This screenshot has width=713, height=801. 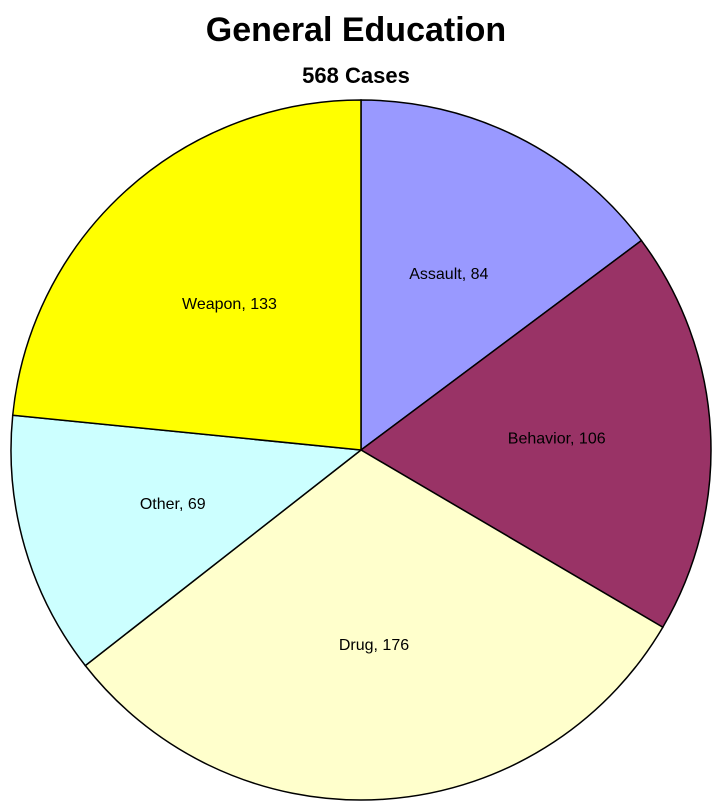 I want to click on data-label: Weapon, 133, so click(x=229, y=304).